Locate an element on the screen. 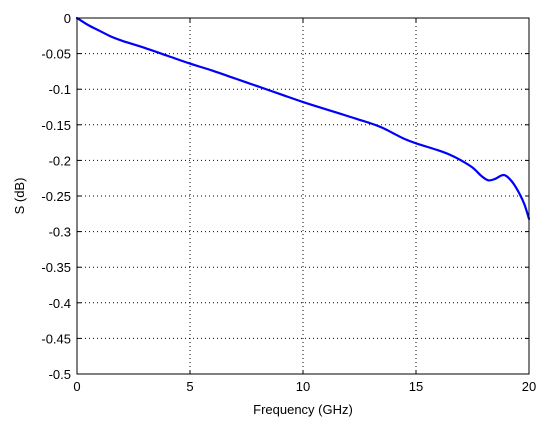 The width and height of the screenshot is (542, 422). y-tick-label: -0.2 is located at coordinates (60, 160).